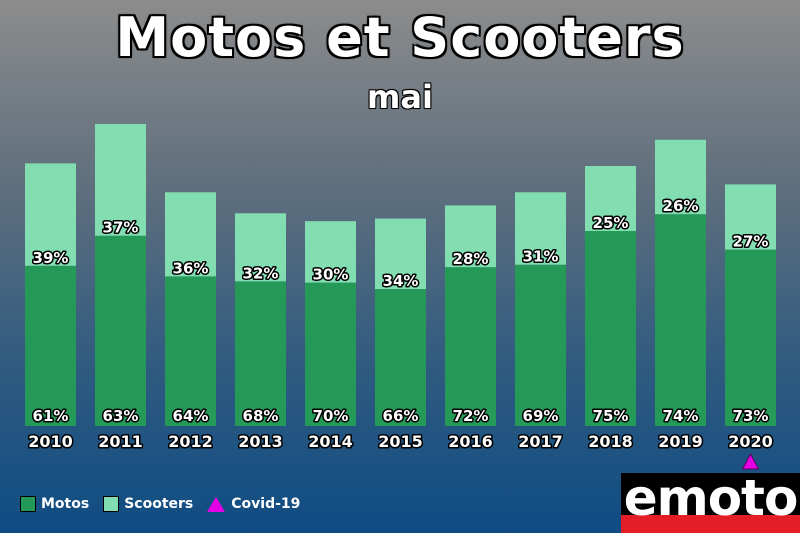  I want to click on bar-motos-2011, so click(120, 330).